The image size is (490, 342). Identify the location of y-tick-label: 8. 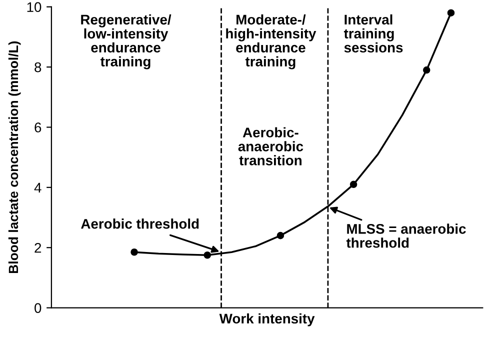
(38, 67).